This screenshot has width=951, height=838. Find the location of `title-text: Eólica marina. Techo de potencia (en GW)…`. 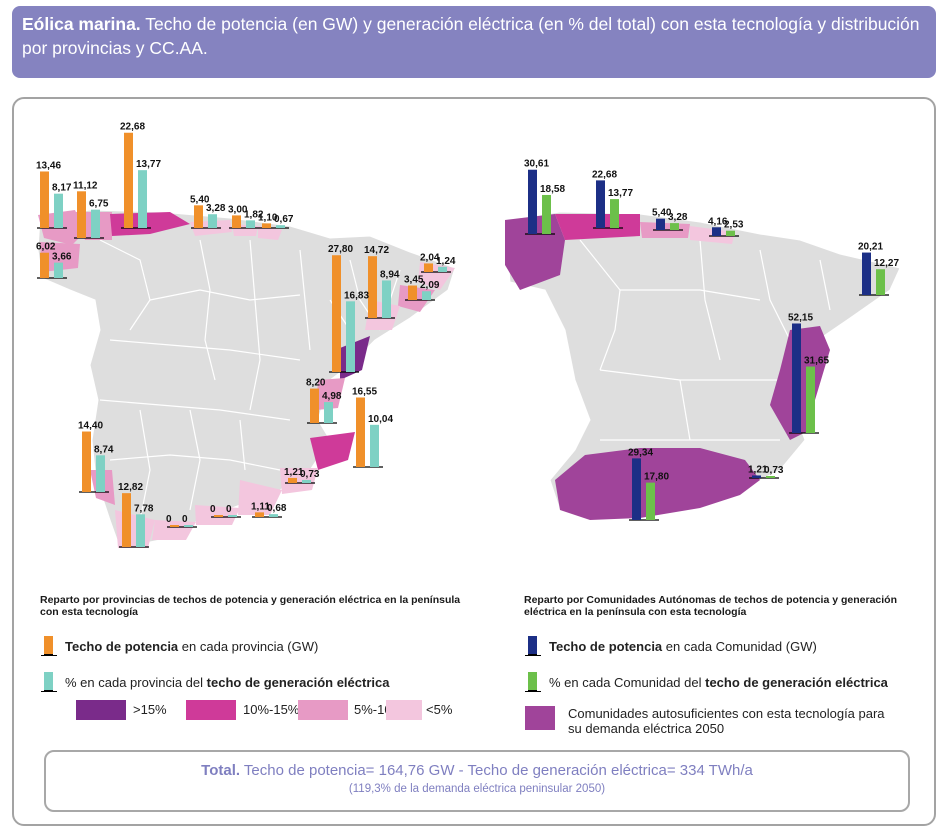

title-text: Eólica marina. Techo de potencia (en GW)… is located at coordinates (474, 36).